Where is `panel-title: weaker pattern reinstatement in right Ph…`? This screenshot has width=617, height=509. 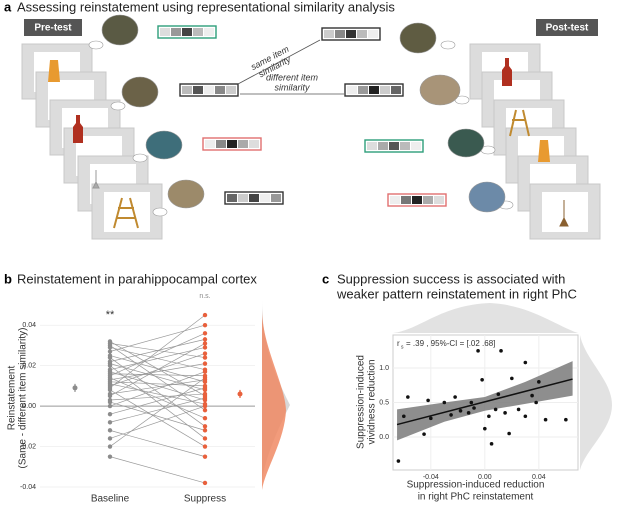 panel-title: weaker pattern reinstatement in right Ph… is located at coordinates (456, 293).